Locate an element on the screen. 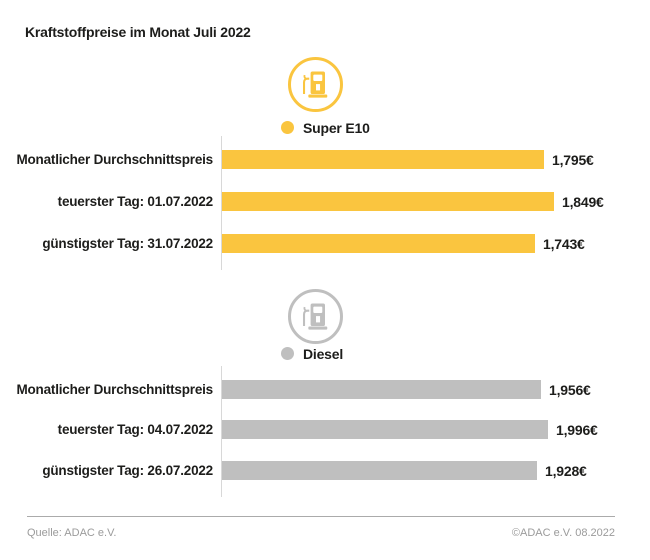 This screenshot has height=560, width=650. bar-row-label: teuerster Tag: 01.07.2022 is located at coordinates (135, 201).